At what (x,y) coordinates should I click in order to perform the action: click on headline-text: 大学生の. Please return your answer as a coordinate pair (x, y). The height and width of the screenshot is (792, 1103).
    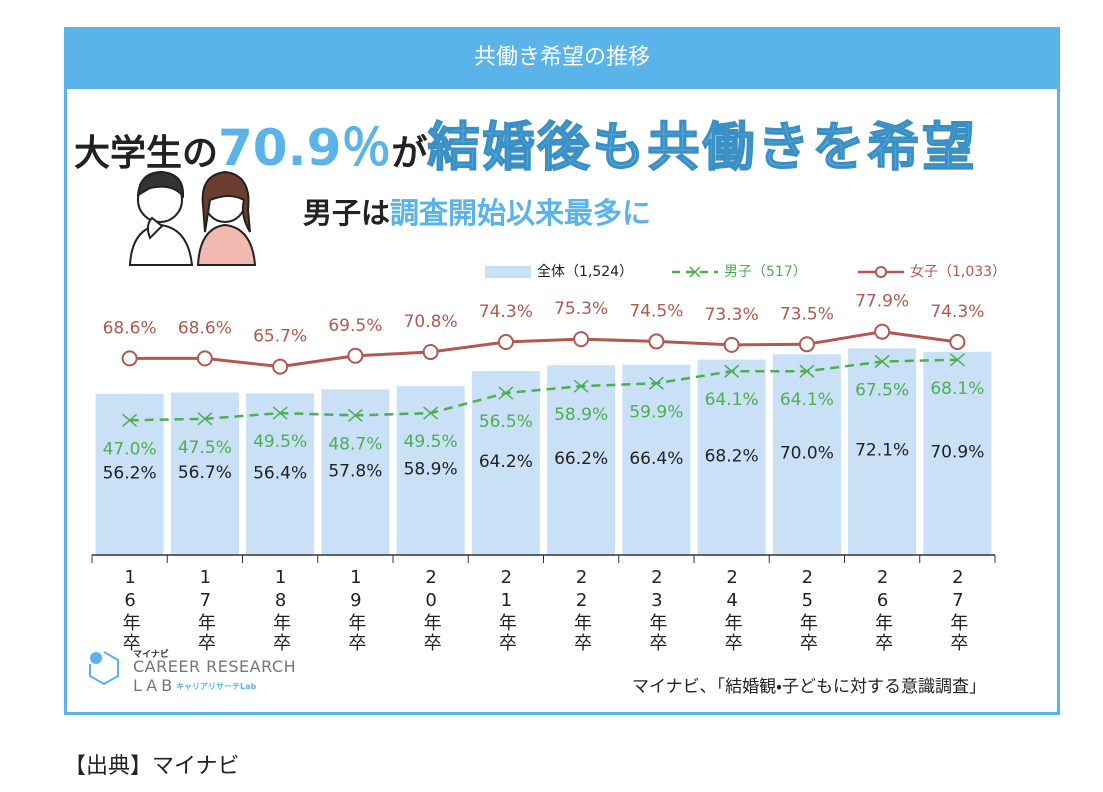
    Looking at the image, I should click on (146, 153).